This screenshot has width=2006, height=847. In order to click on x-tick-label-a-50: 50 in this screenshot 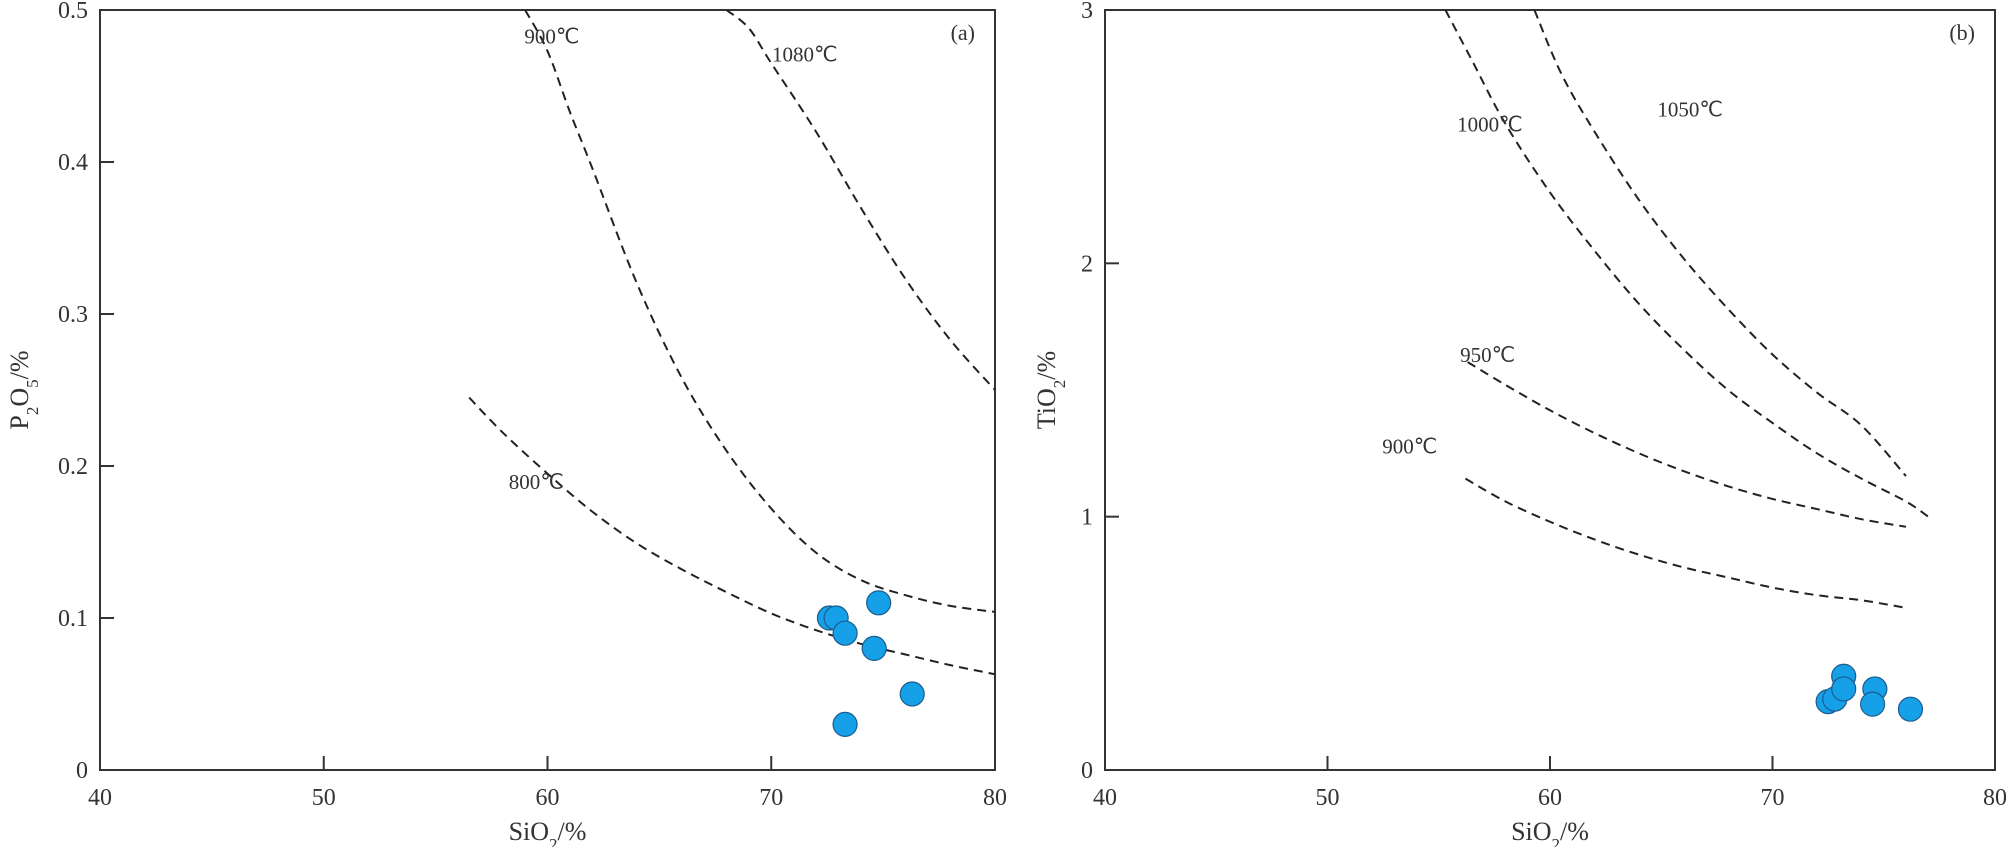, I will do `click(324, 798)`.